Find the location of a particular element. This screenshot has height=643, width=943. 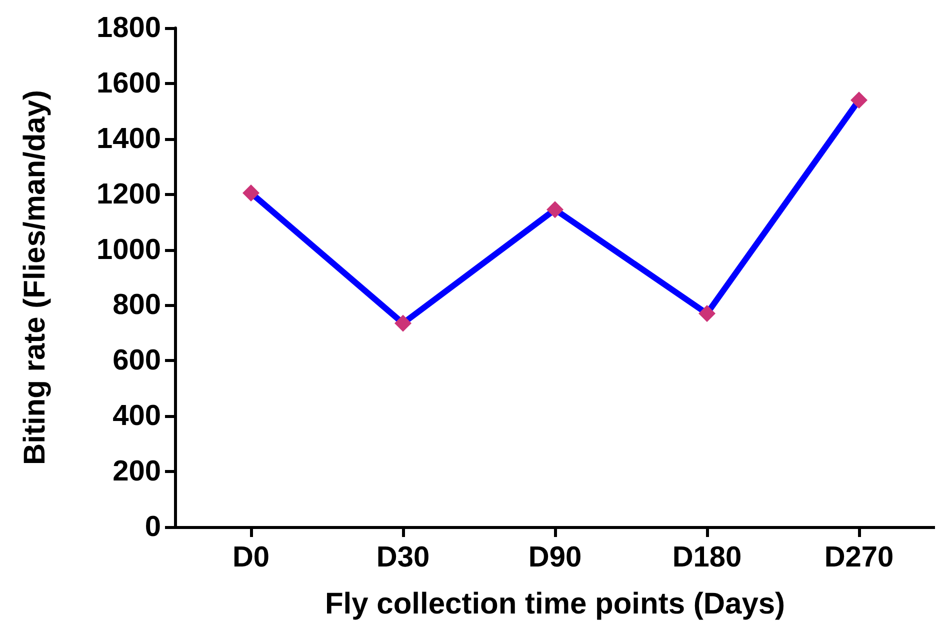

x-tick-label: D270 is located at coordinates (859, 558).